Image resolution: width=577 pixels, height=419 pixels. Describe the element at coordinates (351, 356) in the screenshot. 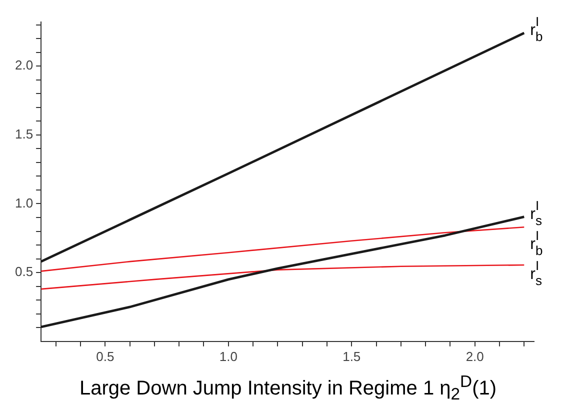

I see `x-tick-label: 1.5` at that location.